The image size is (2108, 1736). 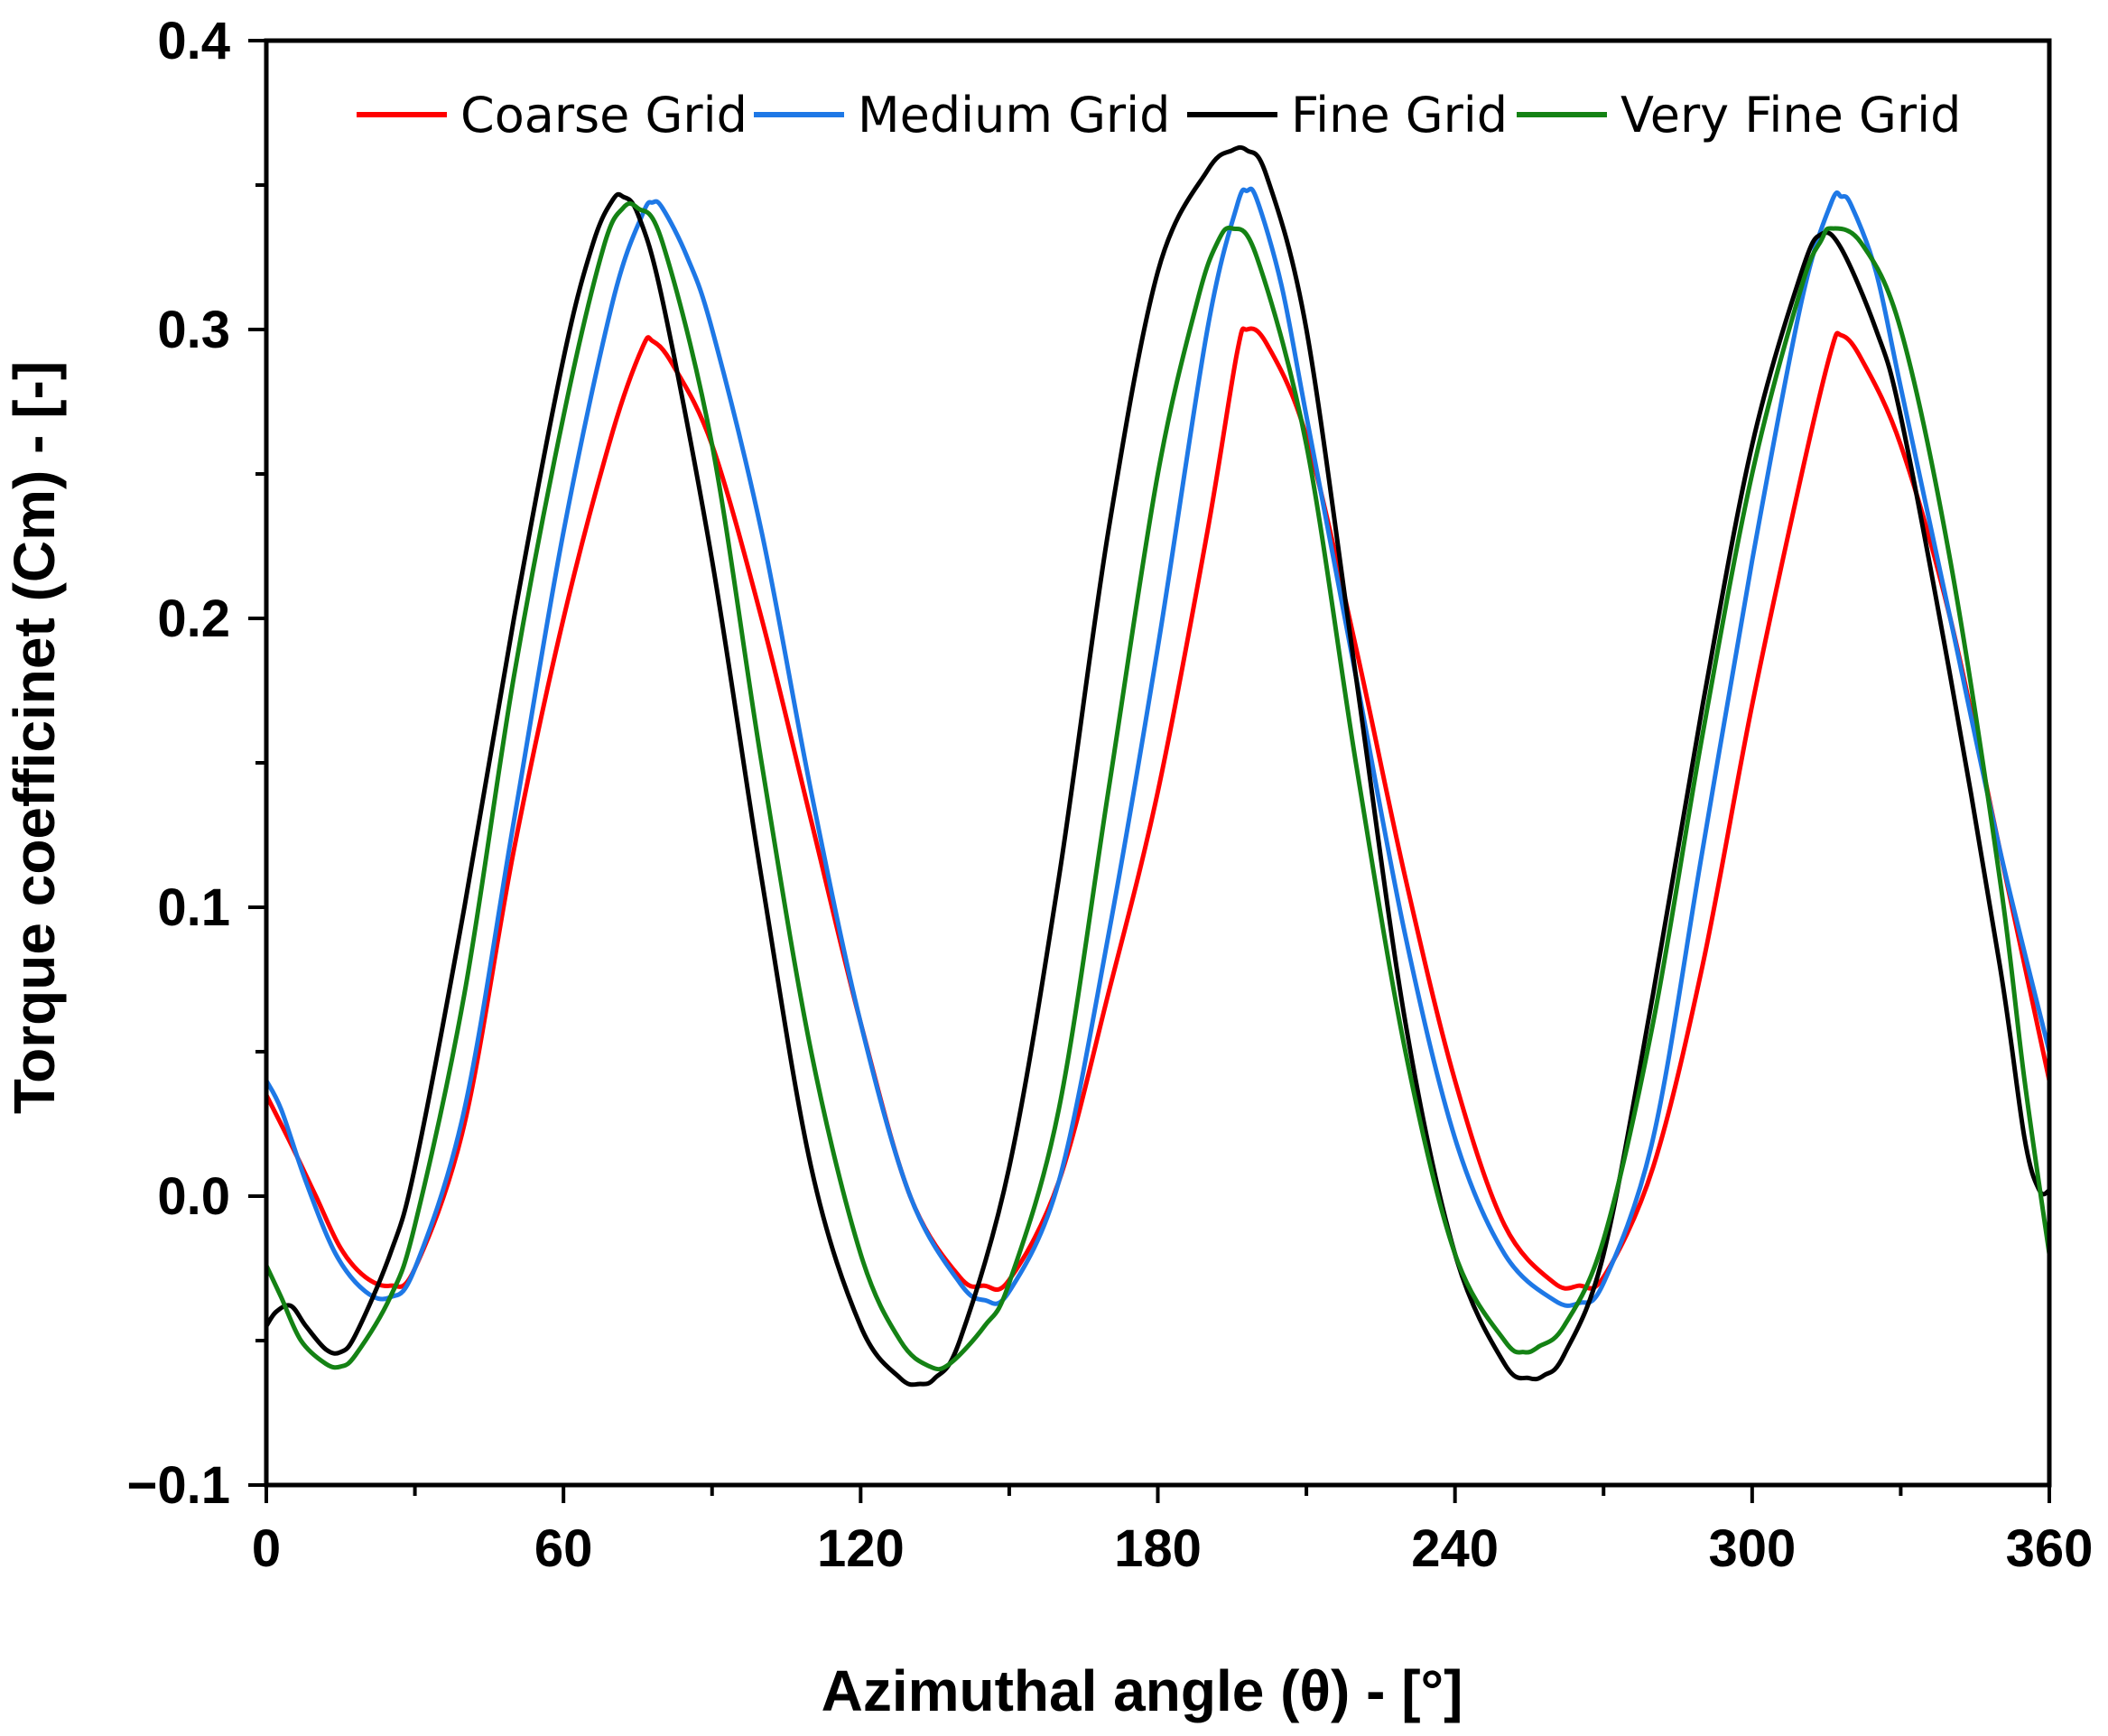 What do you see at coordinates (179, 1486) in the screenshot?
I see `y-tick-label: −0.1` at bounding box center [179, 1486].